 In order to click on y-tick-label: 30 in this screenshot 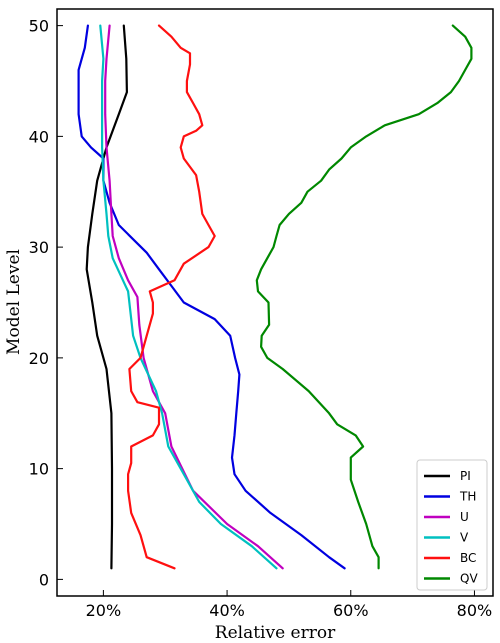, I will do `click(39, 247)`.